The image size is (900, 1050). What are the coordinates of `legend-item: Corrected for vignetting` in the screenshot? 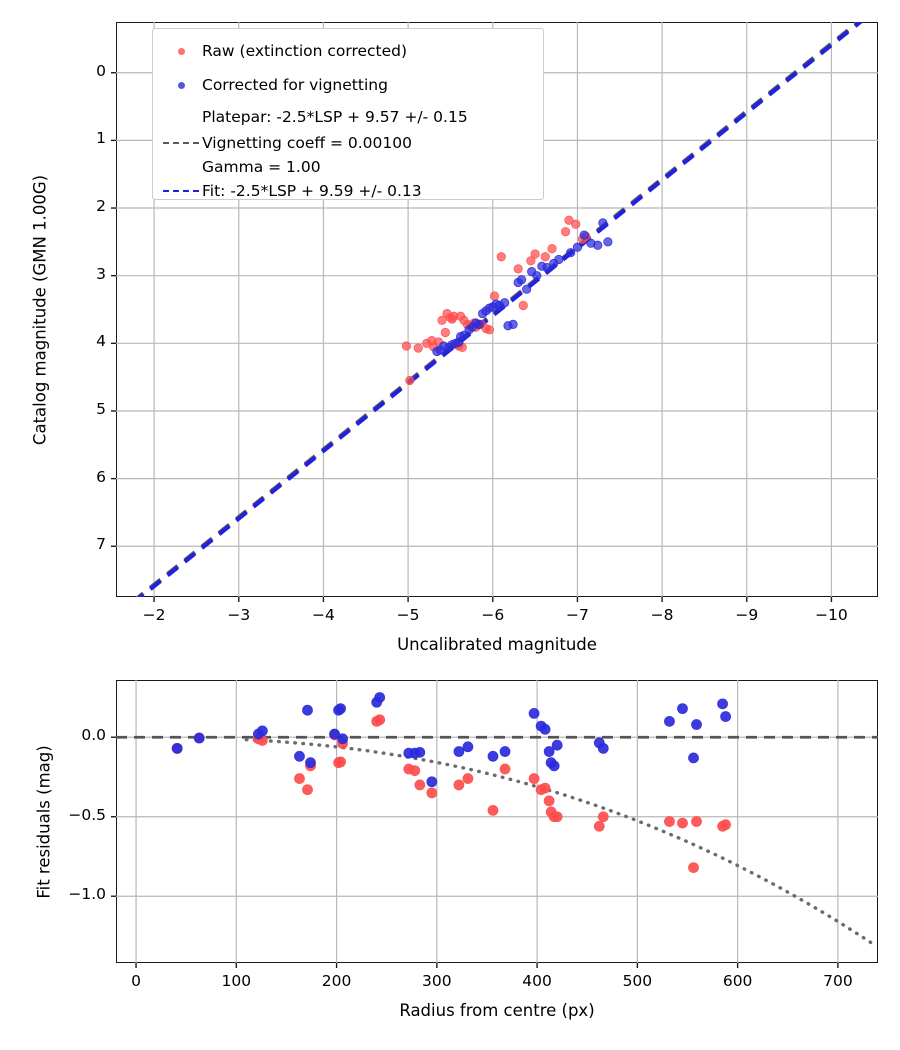 It's located at (274, 85).